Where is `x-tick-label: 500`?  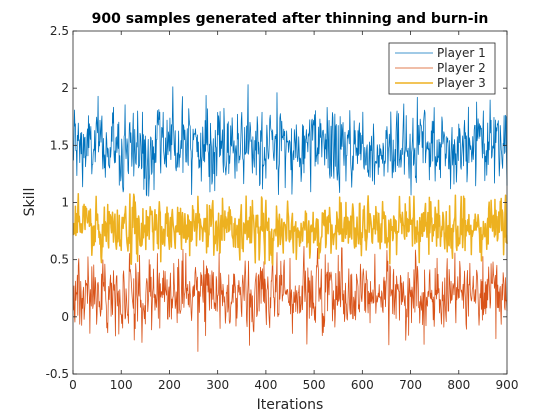 x-tick-label: 500 is located at coordinates (314, 385).